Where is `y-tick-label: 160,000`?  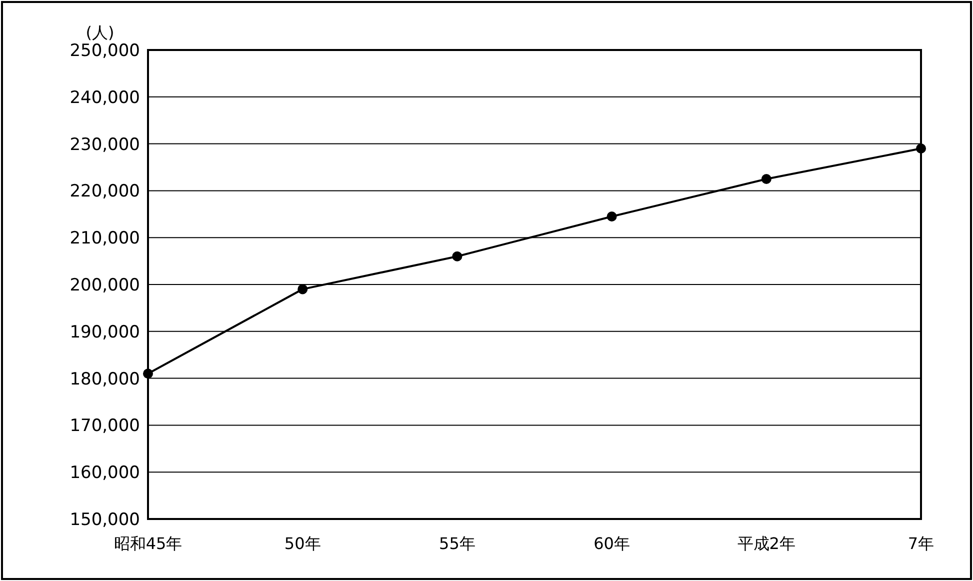
y-tick-label: 160,000 is located at coordinates (105, 473).